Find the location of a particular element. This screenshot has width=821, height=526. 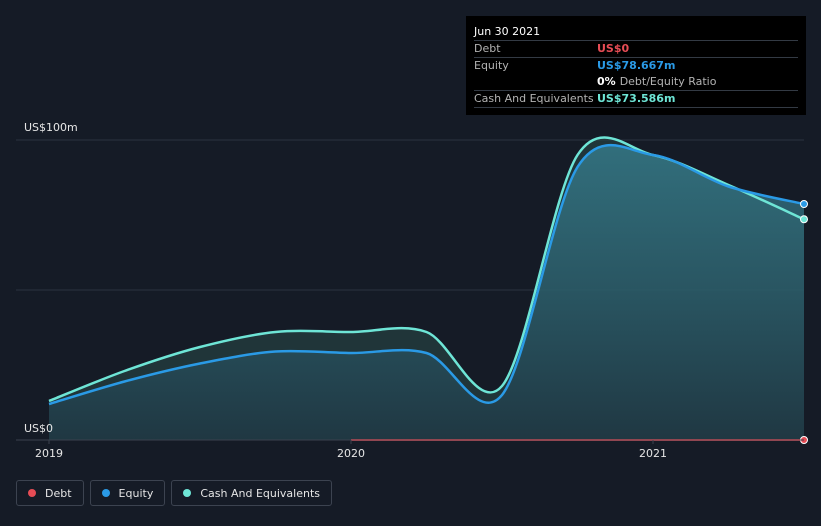

cash-and-equivalents-end-marker is located at coordinates (804, 219).